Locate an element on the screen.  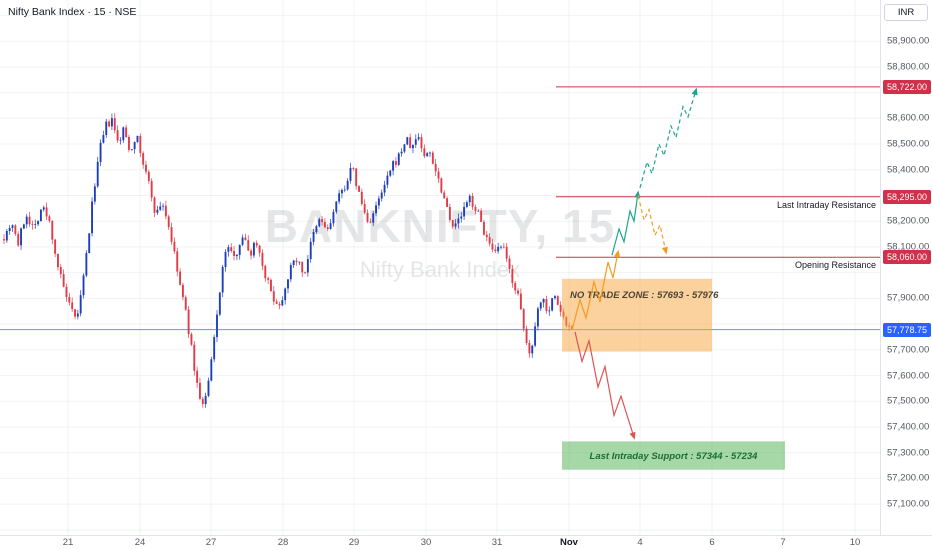
price-tick: 58,800.00 is located at coordinates (908, 67).